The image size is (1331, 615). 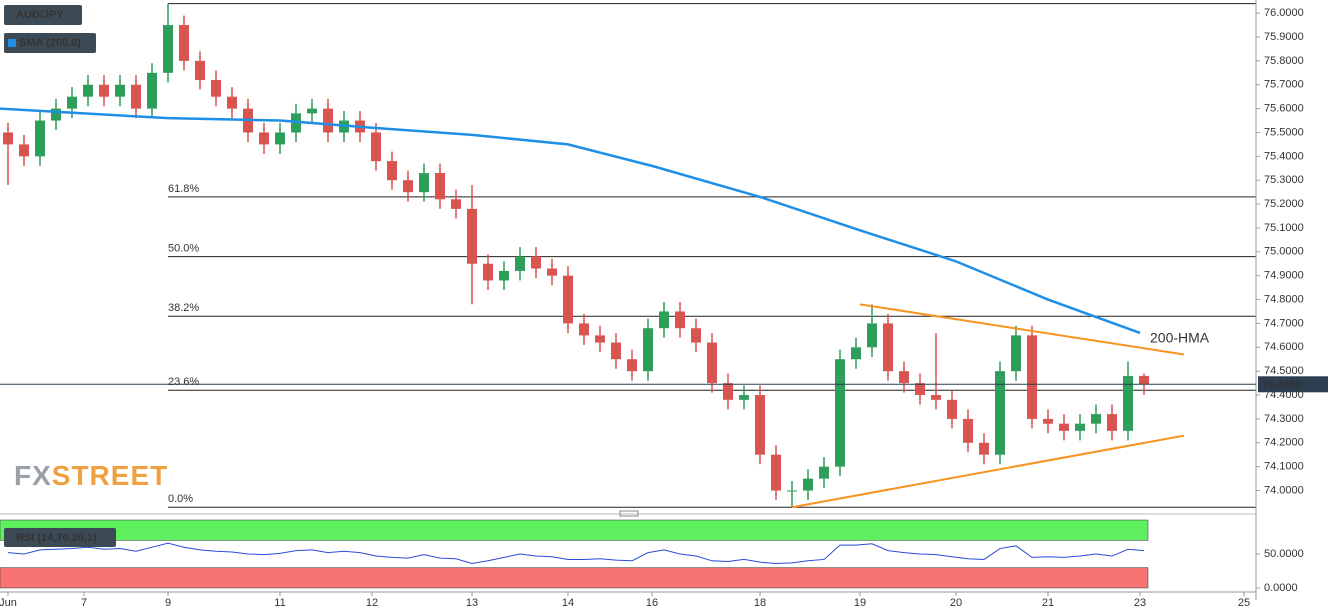 I want to click on y-tick-label: 74.9000, so click(x=1284, y=276).